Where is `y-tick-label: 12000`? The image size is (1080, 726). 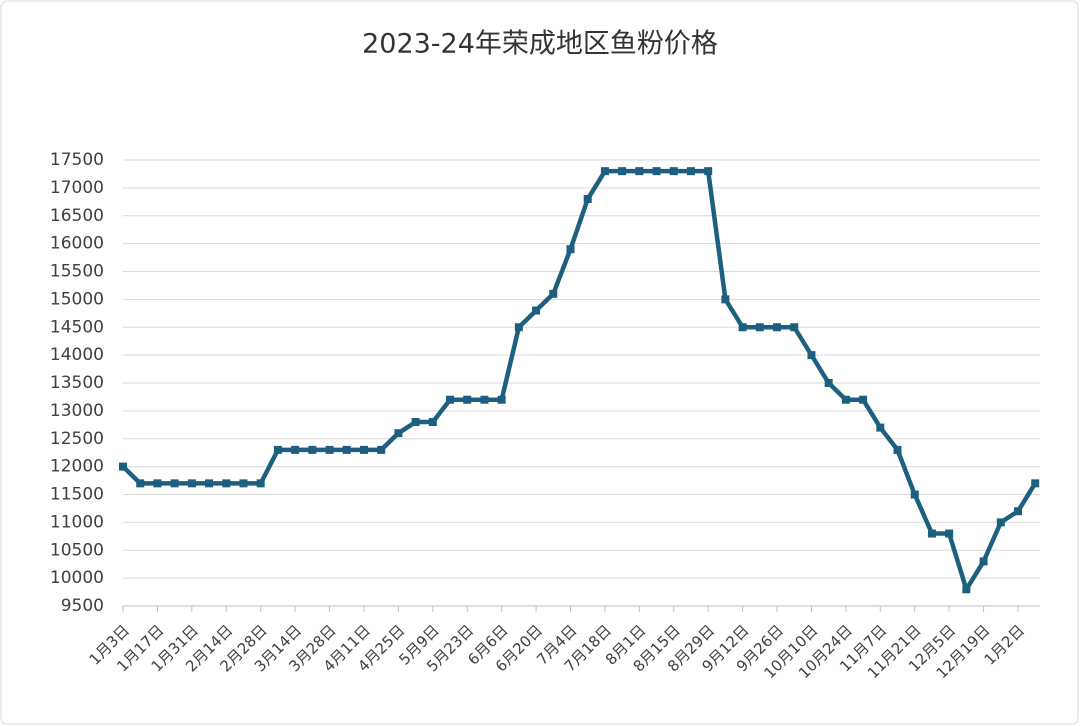
y-tick-label: 12000 is located at coordinates (77, 467).